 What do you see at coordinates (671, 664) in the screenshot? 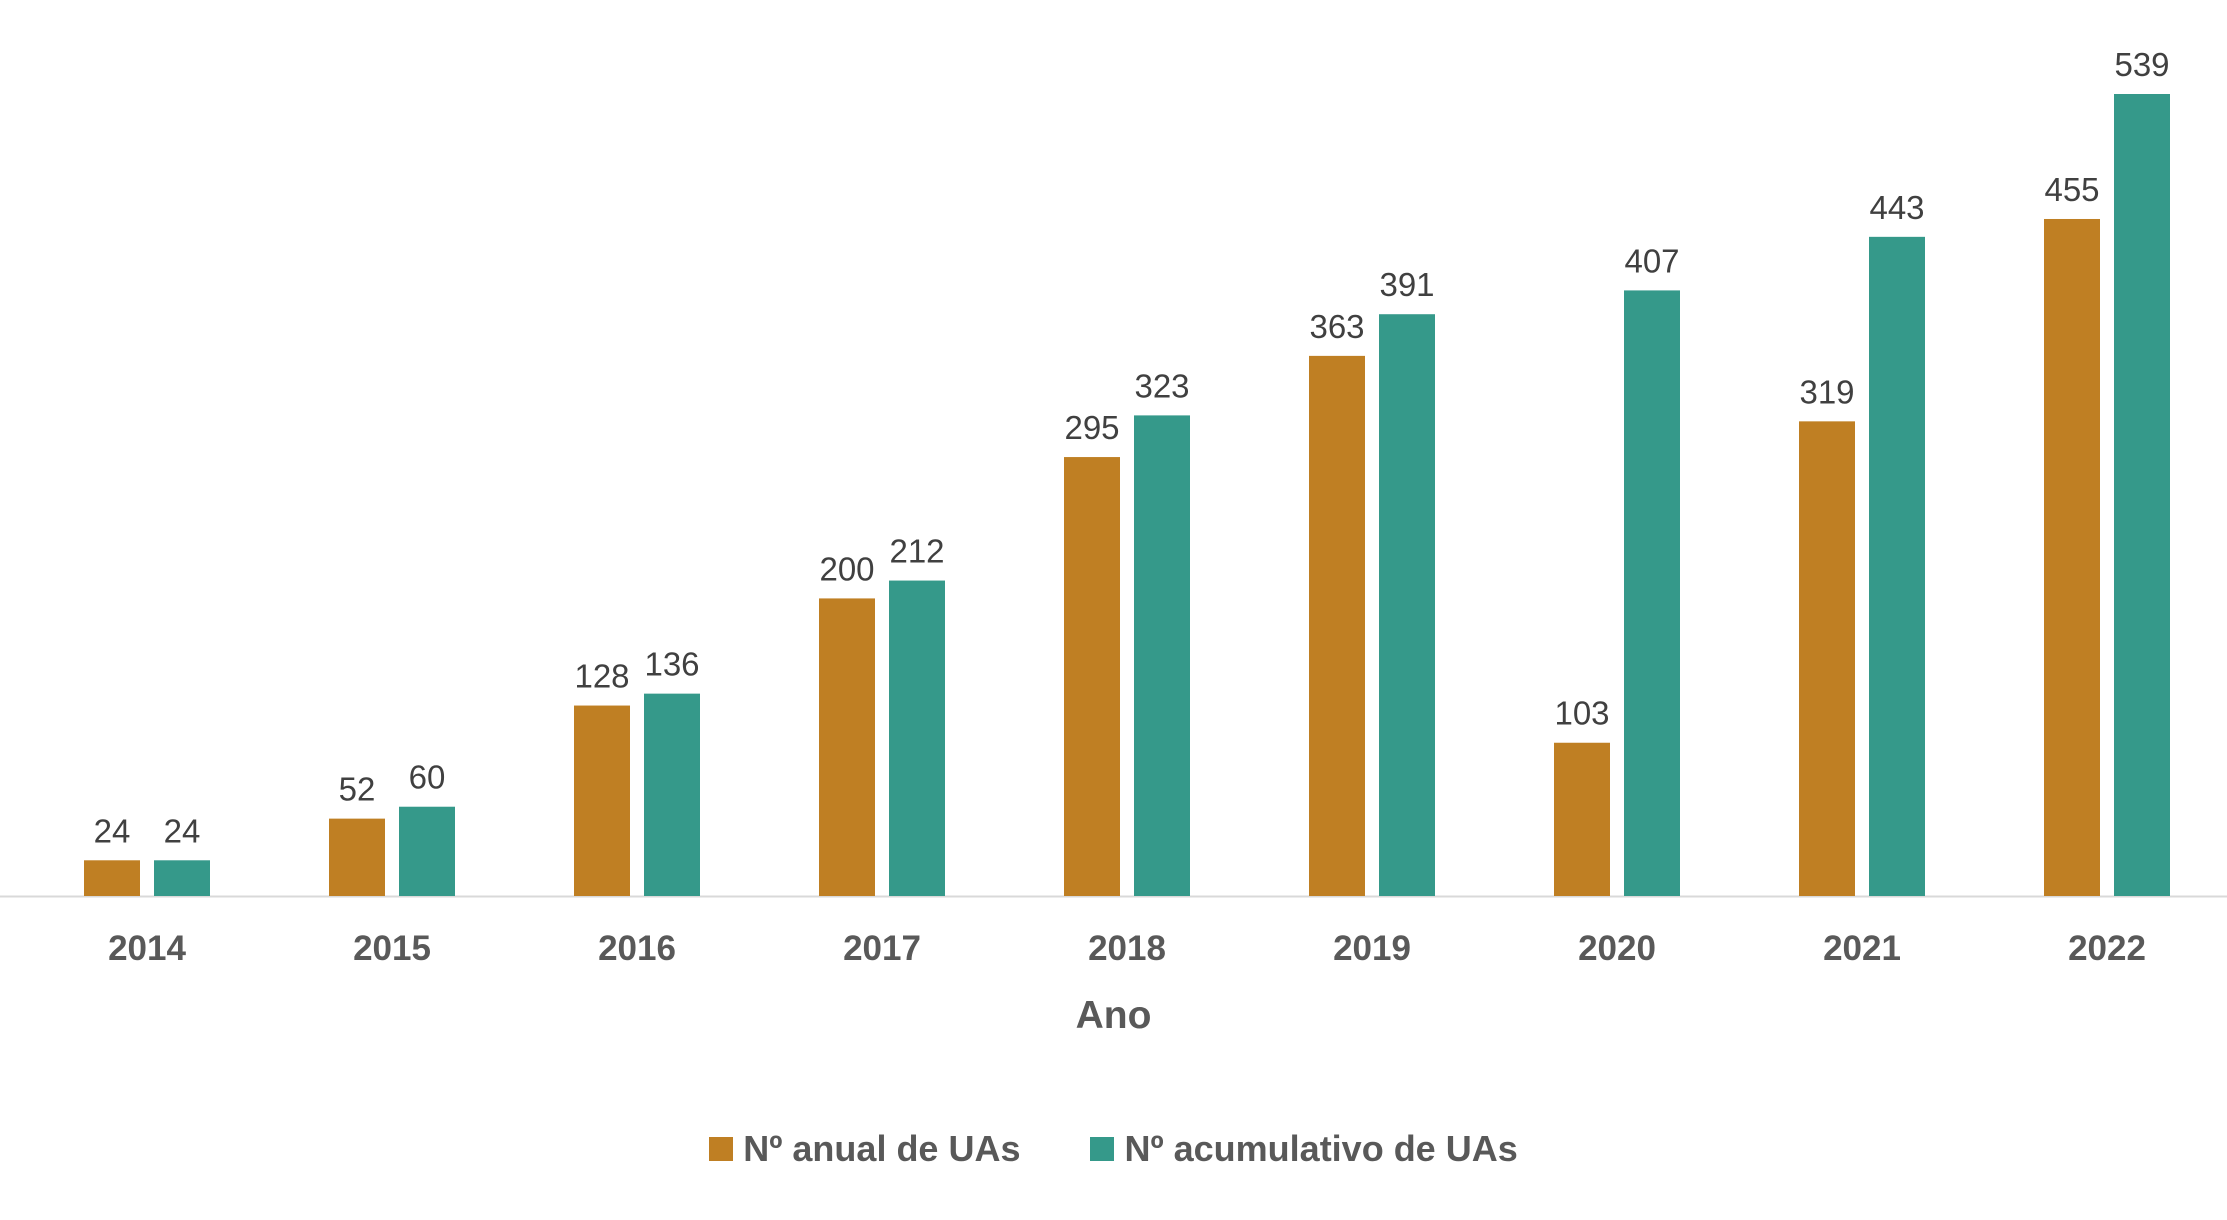
I see `data-label-cumulative-2016: 136` at bounding box center [671, 664].